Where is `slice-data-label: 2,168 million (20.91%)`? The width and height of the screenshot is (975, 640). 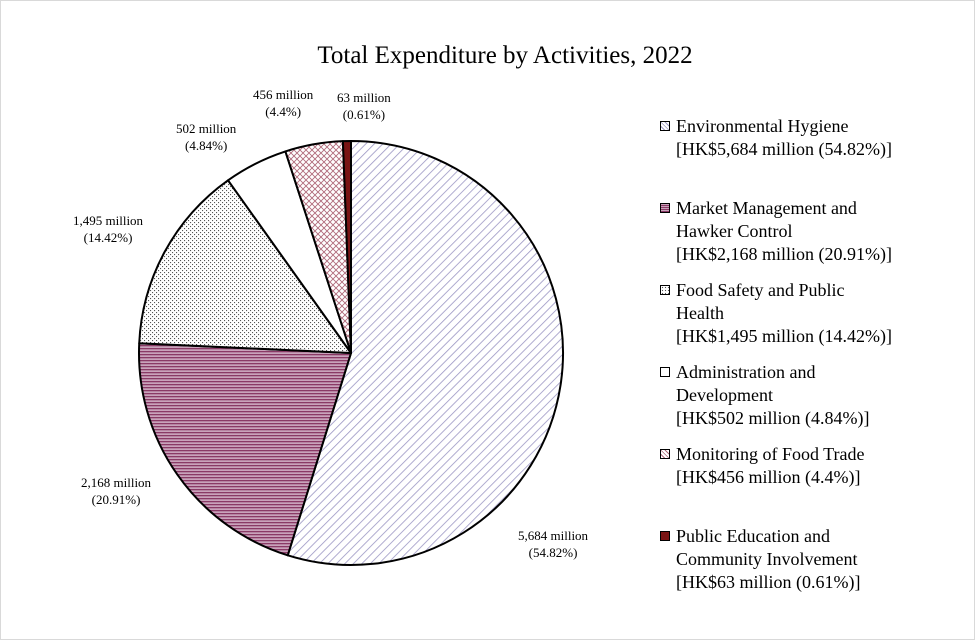
slice-data-label: 2,168 million (20.91%) is located at coordinates (116, 491).